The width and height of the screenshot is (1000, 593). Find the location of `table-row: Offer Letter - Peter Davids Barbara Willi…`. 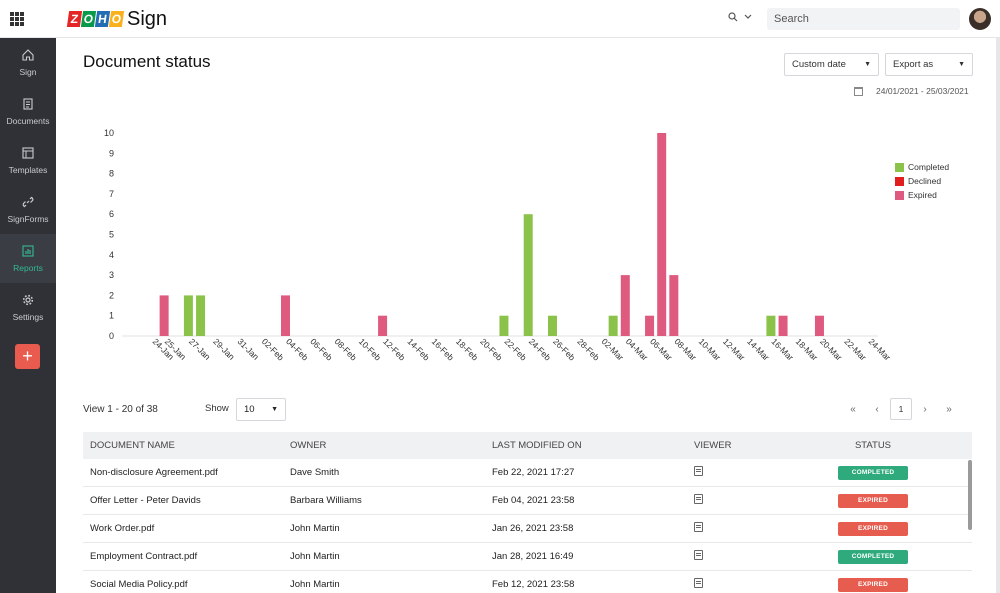

table-row: Offer Letter - Peter Davids Barbara Willi… is located at coordinates (527, 501).